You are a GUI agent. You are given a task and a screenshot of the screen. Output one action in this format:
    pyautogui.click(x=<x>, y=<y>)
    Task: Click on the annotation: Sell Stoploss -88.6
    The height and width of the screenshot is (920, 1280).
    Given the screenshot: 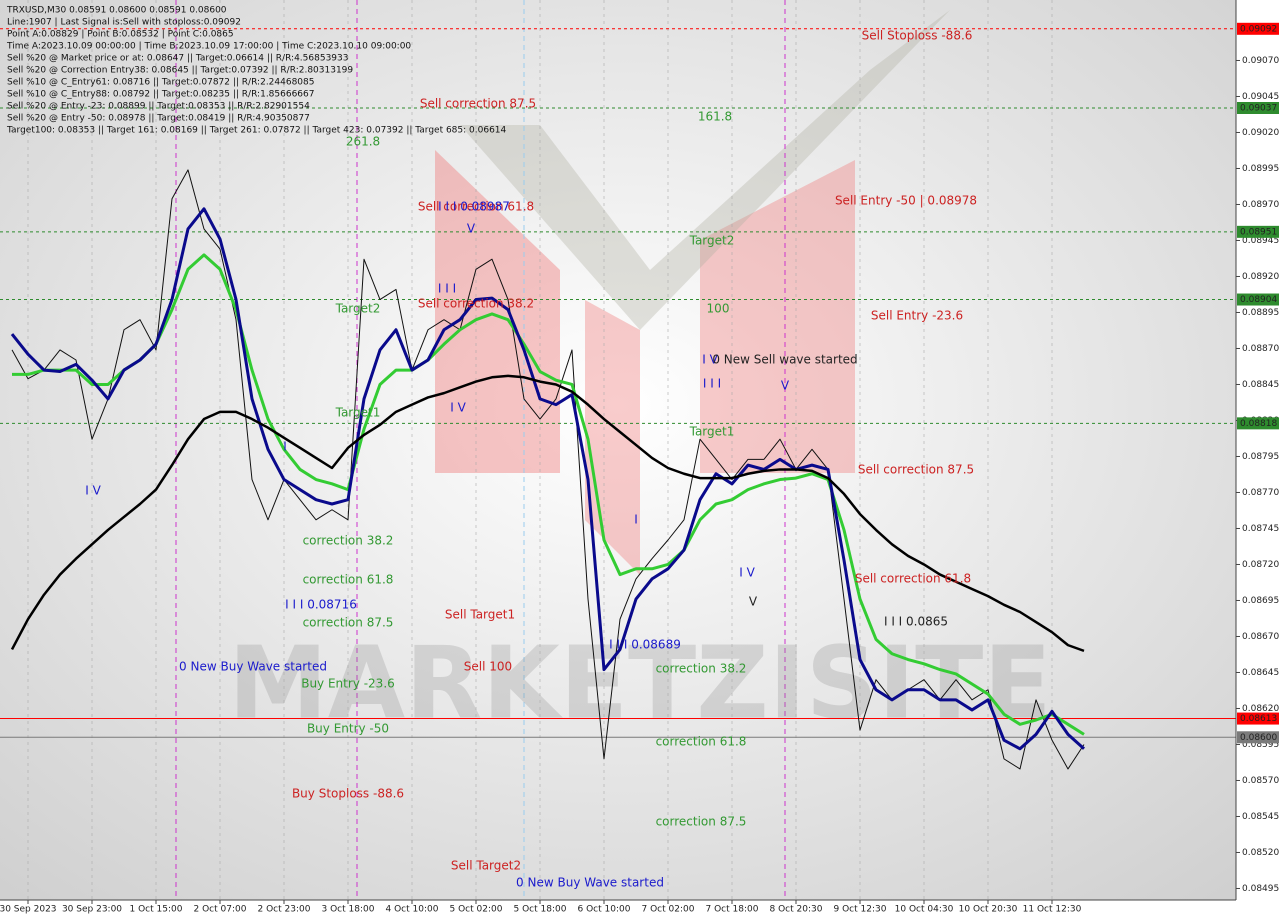 What is the action you would take?
    pyautogui.click(x=917, y=36)
    